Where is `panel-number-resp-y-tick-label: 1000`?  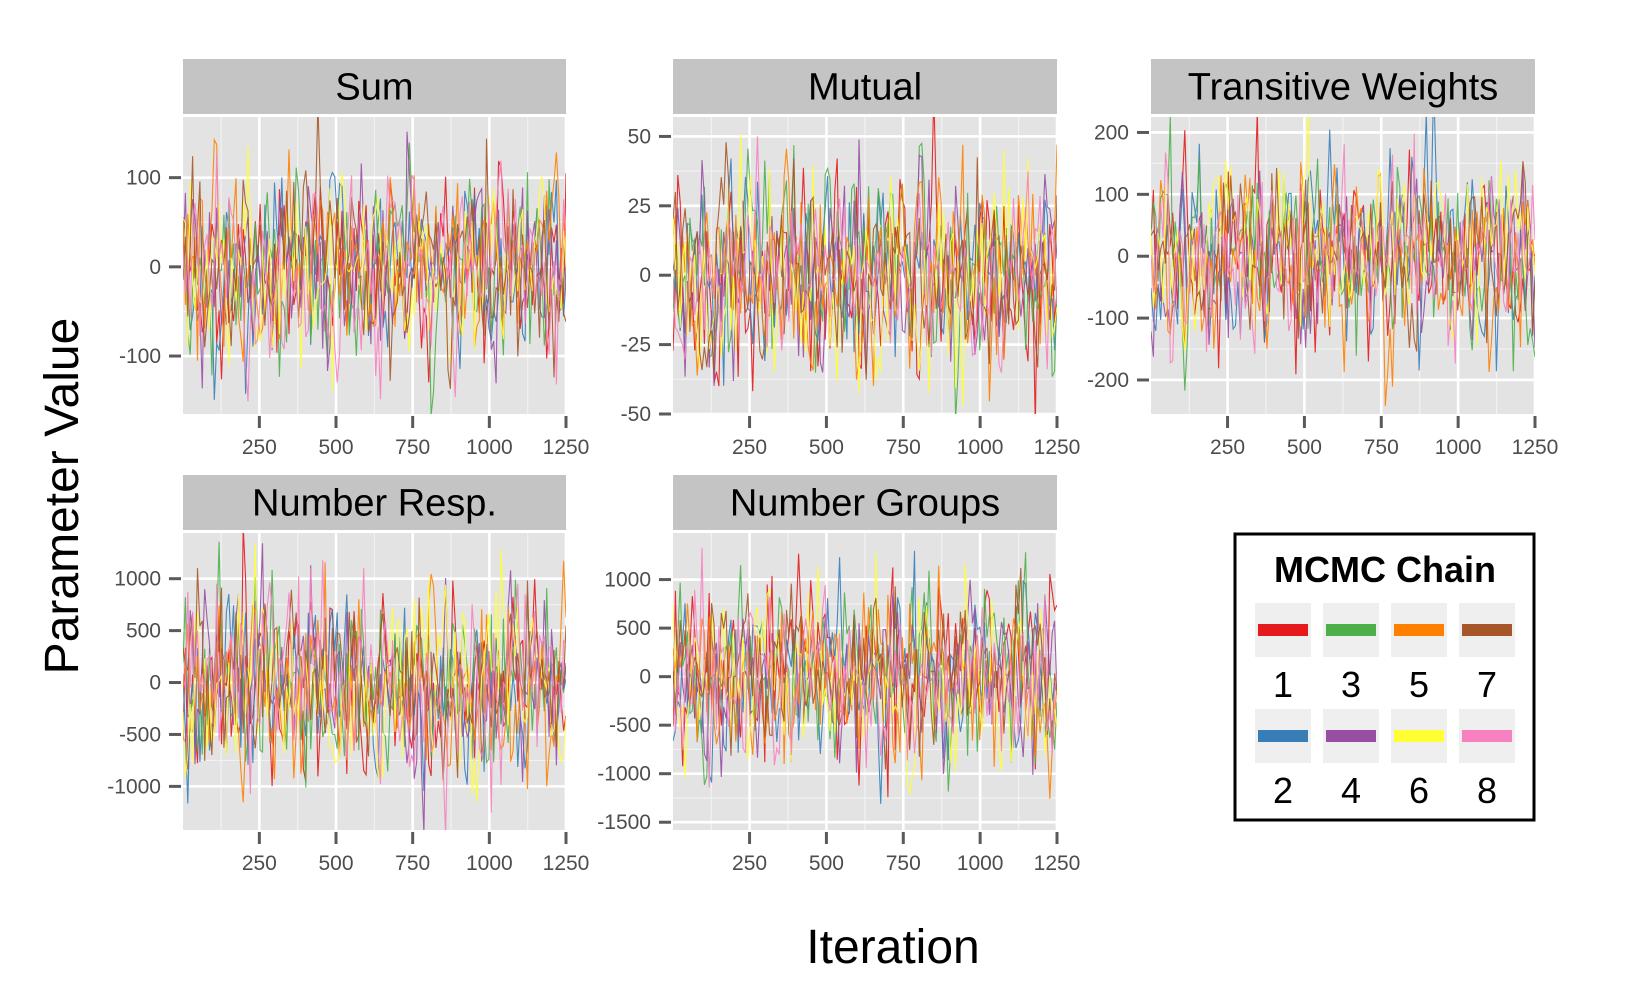 panel-number-resp-y-tick-label: 1000 is located at coordinates (137, 579).